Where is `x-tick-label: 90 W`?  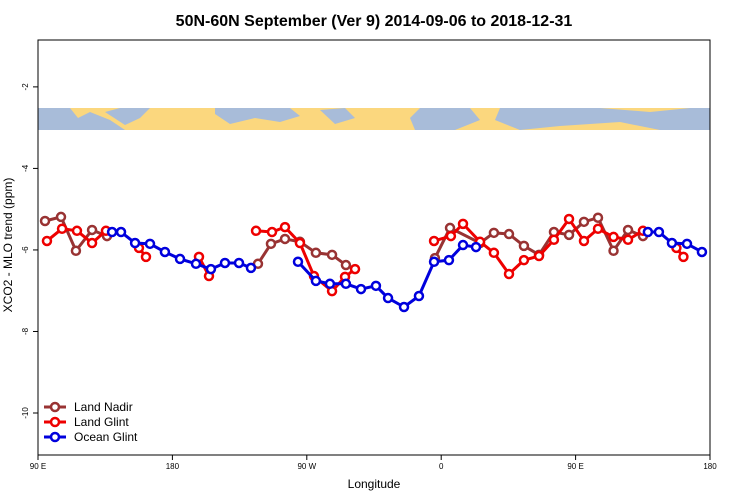
x-tick-label: 90 W is located at coordinates (306, 466).